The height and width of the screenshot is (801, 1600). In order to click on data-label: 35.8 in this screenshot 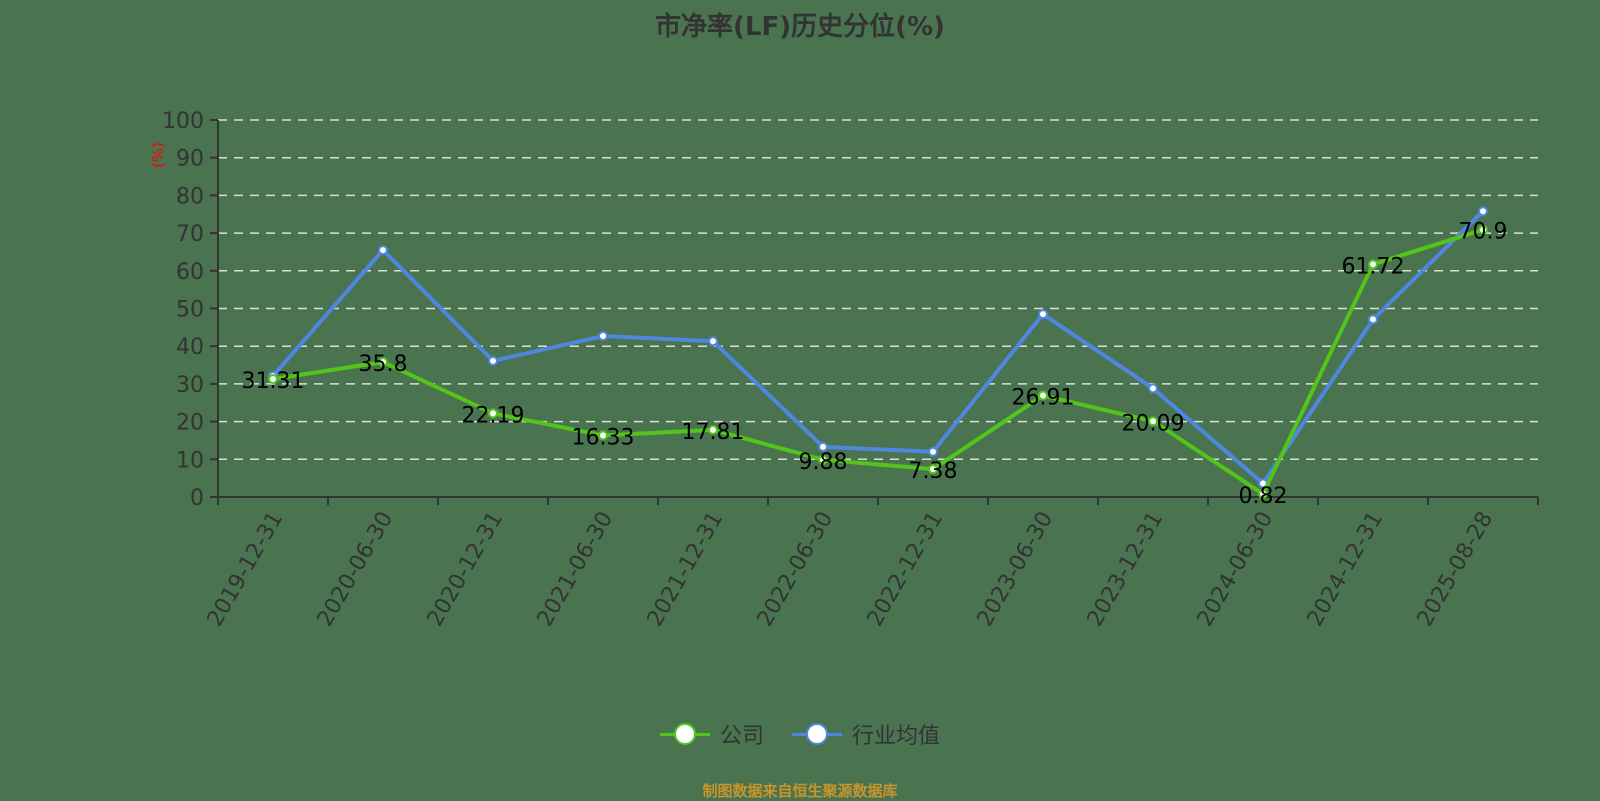, I will do `click(383, 364)`.